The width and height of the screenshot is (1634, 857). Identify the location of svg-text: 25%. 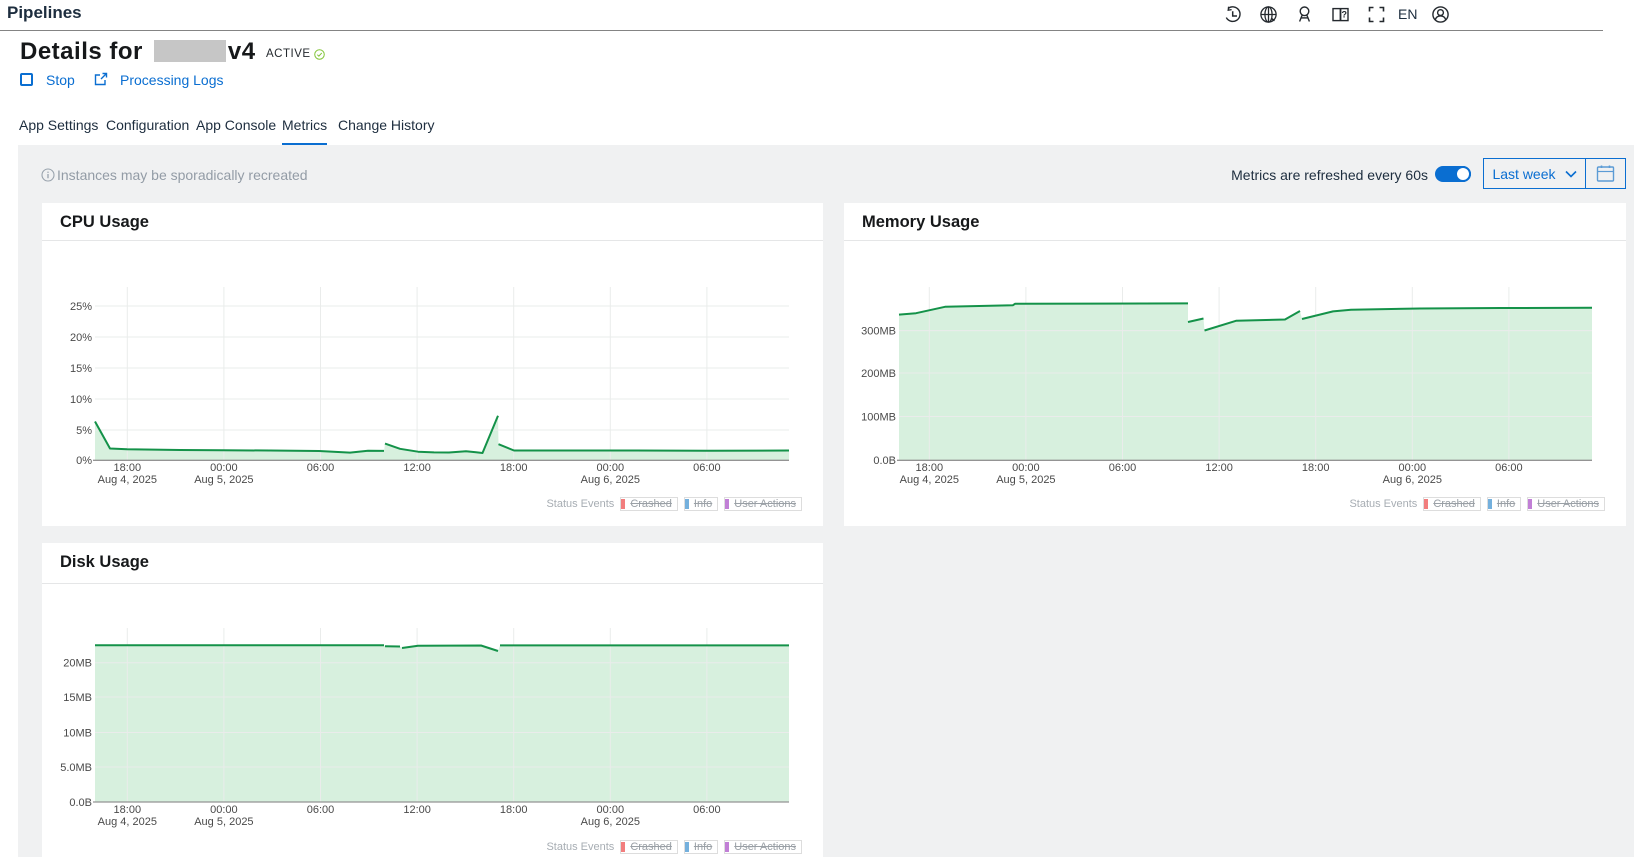
(81, 307).